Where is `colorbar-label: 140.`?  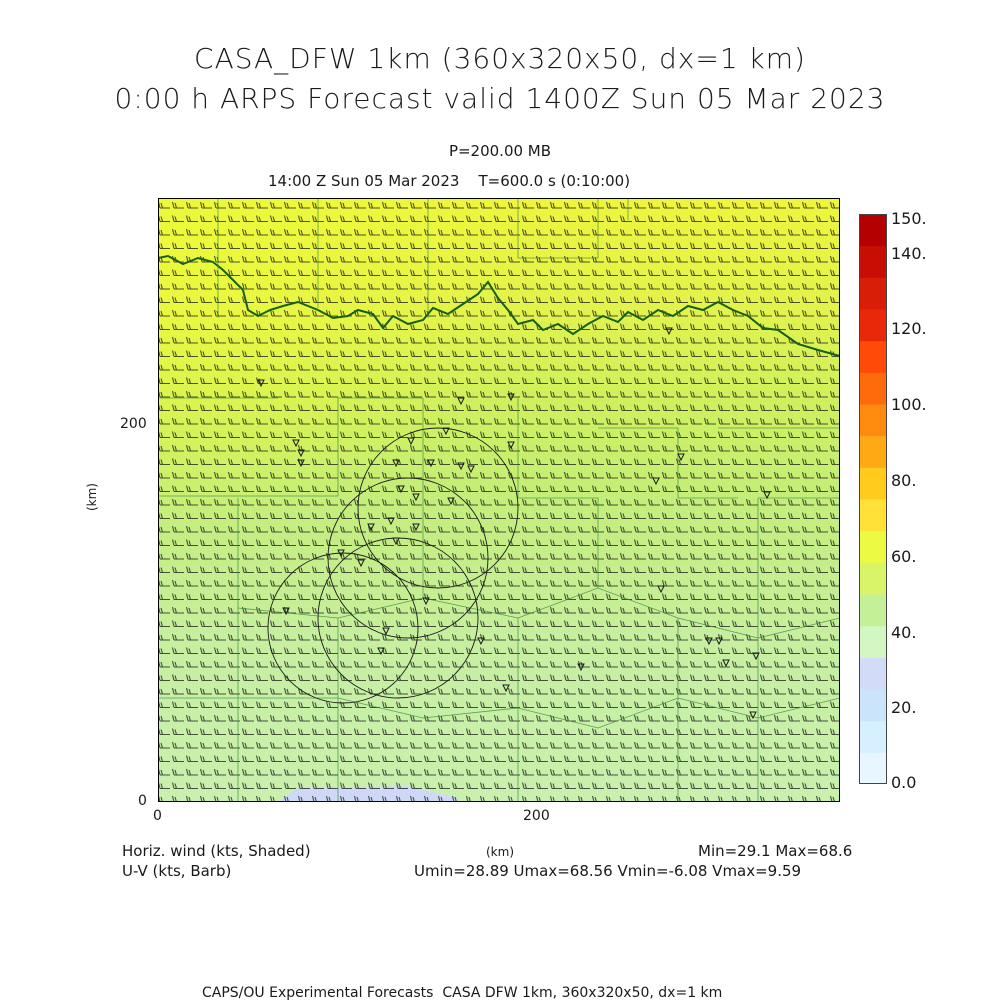 colorbar-label: 140. is located at coordinates (909, 253).